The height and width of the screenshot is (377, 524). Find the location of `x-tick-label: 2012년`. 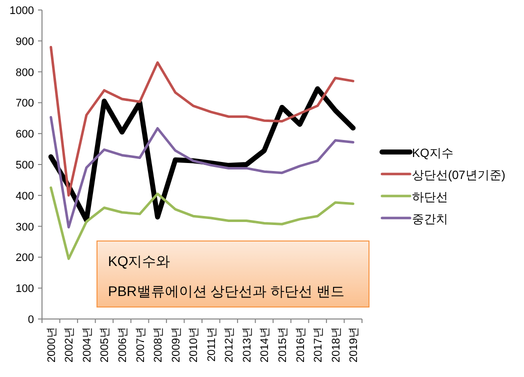

x-tick-label: 2012년 is located at coordinates (230, 344).